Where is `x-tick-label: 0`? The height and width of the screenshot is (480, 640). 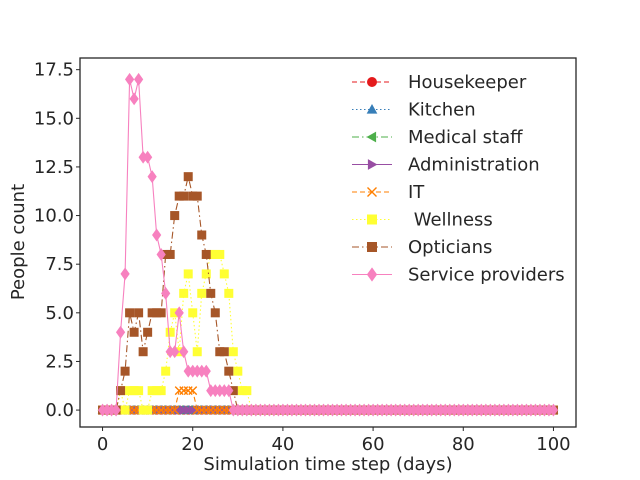
x-tick-label: 0 is located at coordinates (102, 444).